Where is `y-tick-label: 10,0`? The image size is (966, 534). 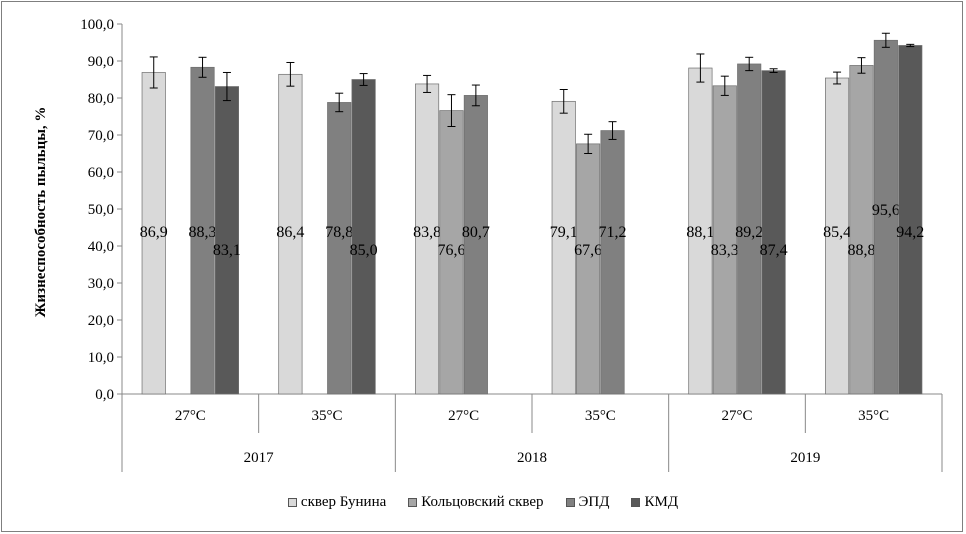
y-tick-label: 10,0 is located at coordinates (101, 358).